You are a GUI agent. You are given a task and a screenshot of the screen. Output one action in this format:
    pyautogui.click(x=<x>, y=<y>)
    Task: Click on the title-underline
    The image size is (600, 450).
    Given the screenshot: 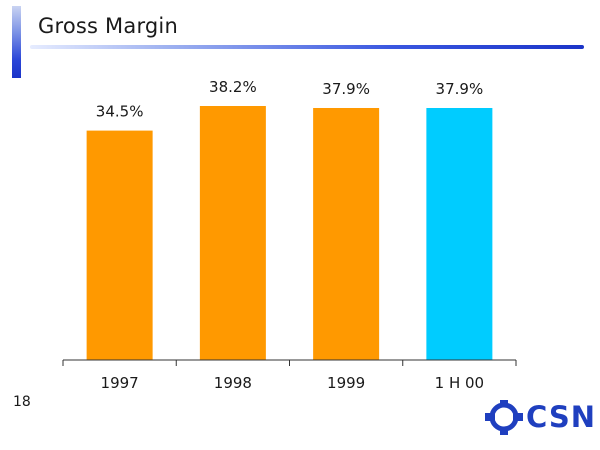 What is the action you would take?
    pyautogui.click(x=307, y=47)
    